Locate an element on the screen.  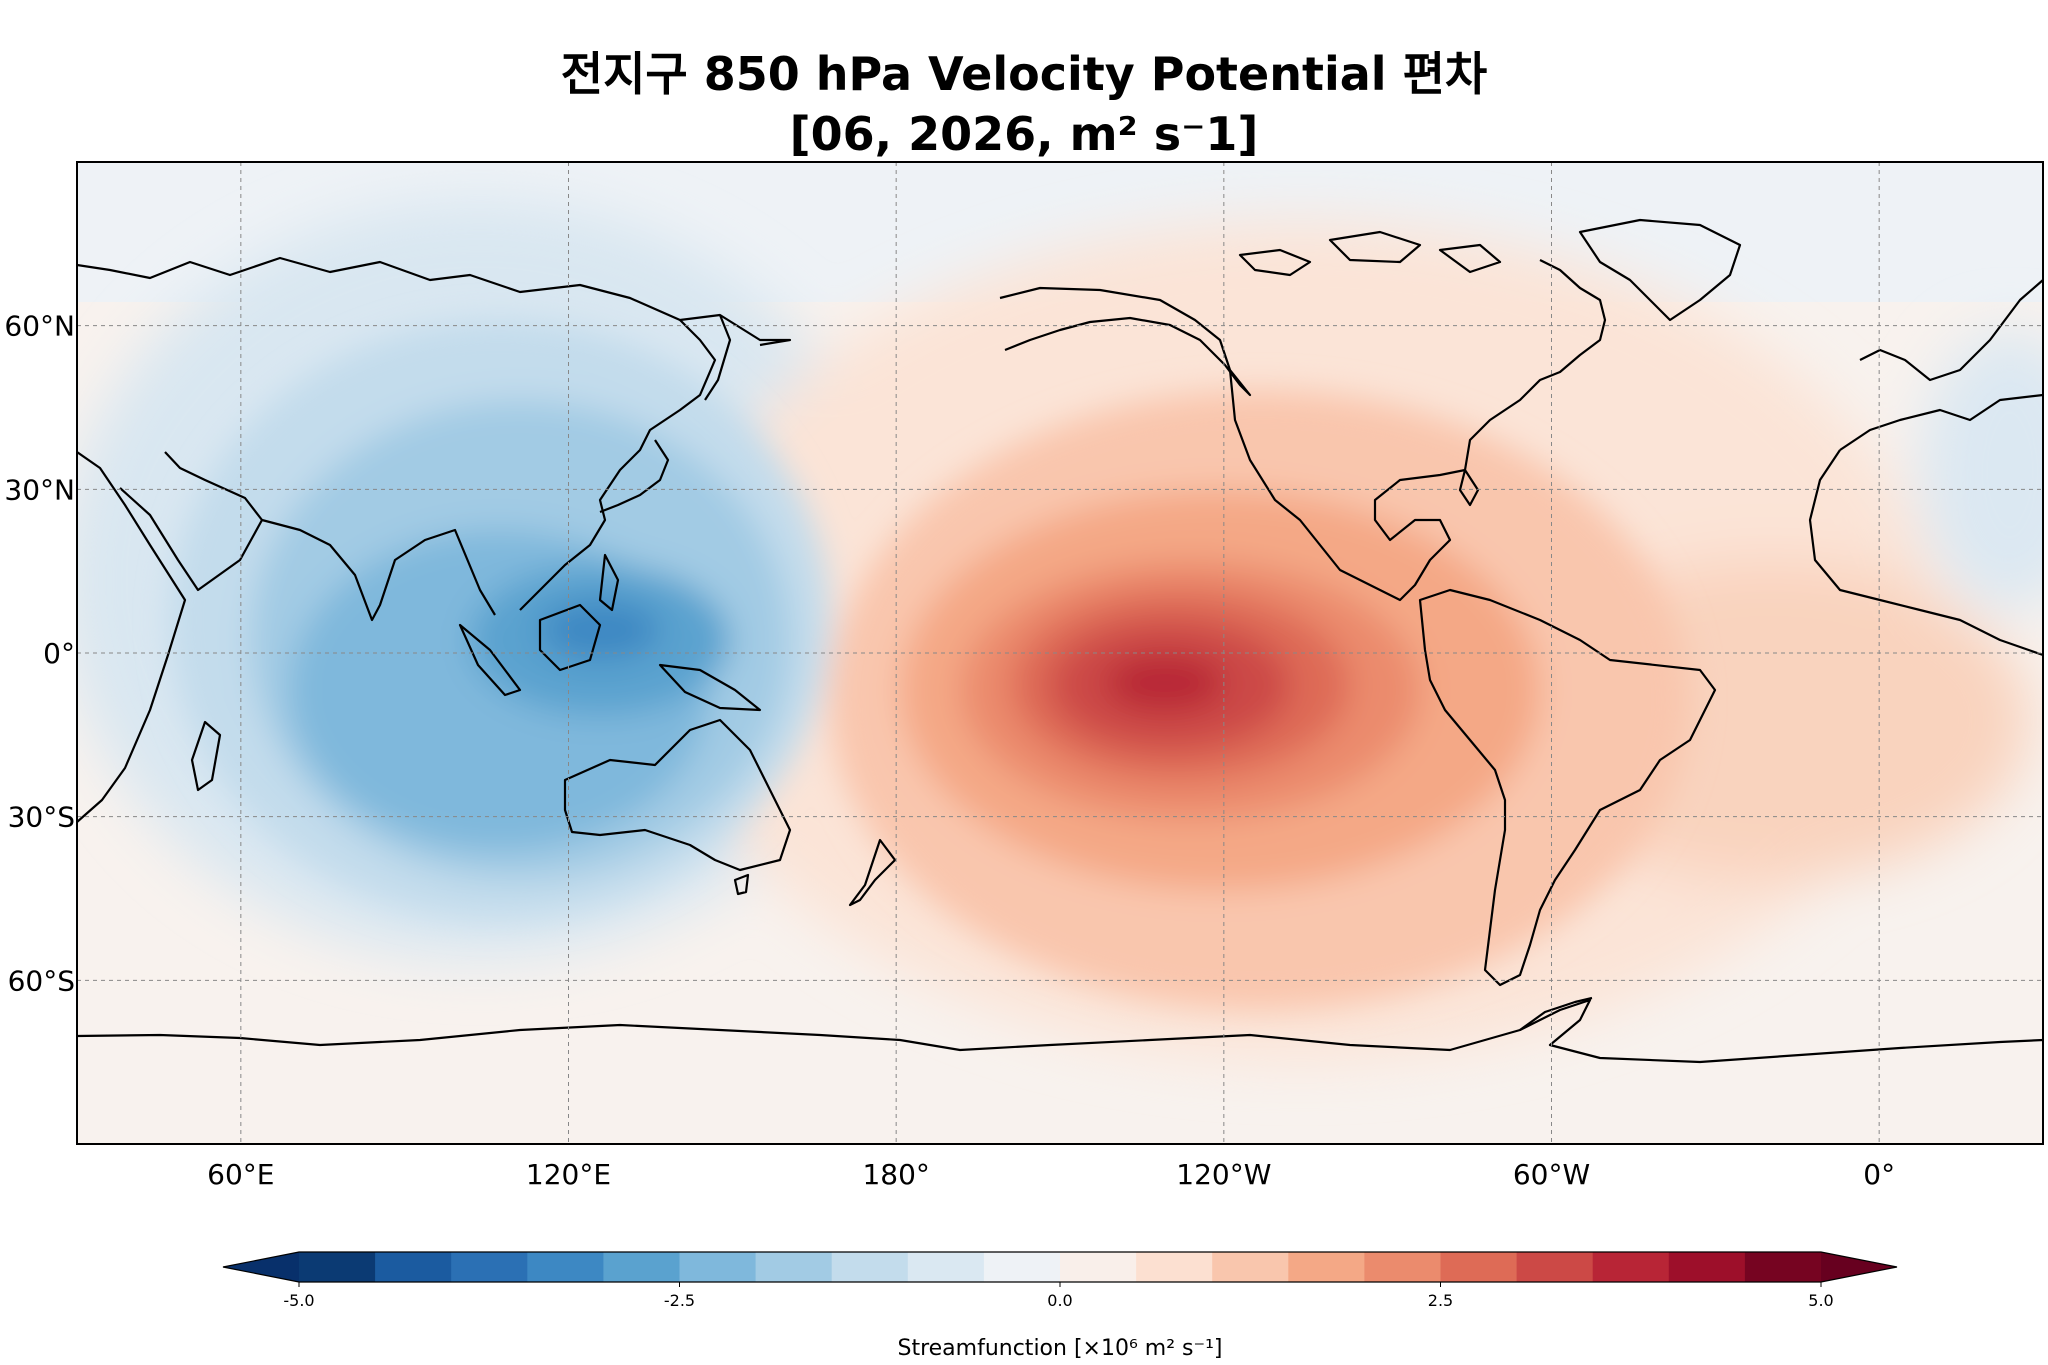
colorbar-bins is located at coordinates (1060, 1267).